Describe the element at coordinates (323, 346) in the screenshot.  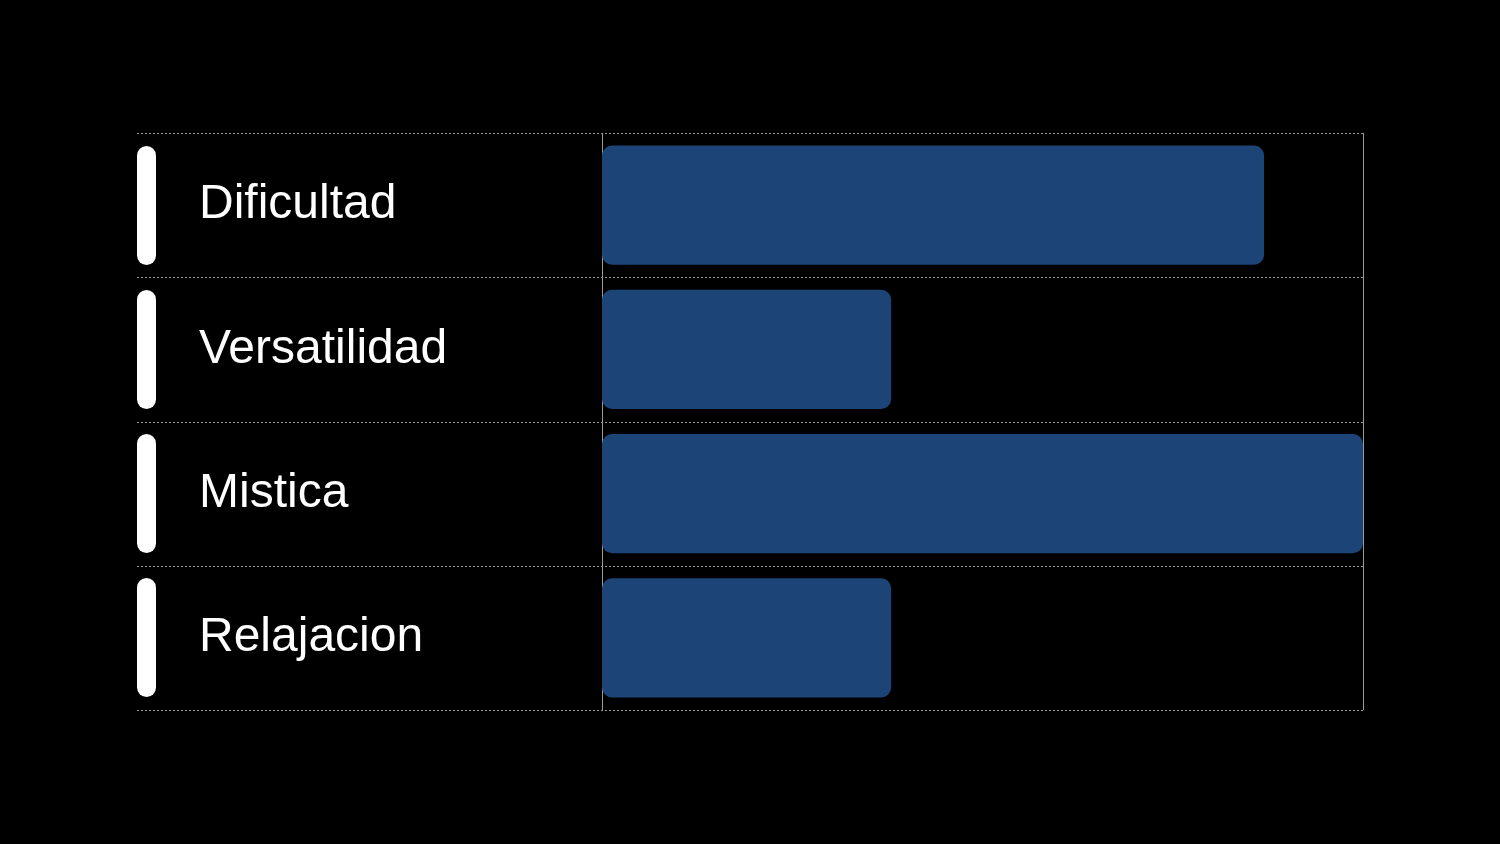
I see `y-tick-label: Versatilidad` at that location.